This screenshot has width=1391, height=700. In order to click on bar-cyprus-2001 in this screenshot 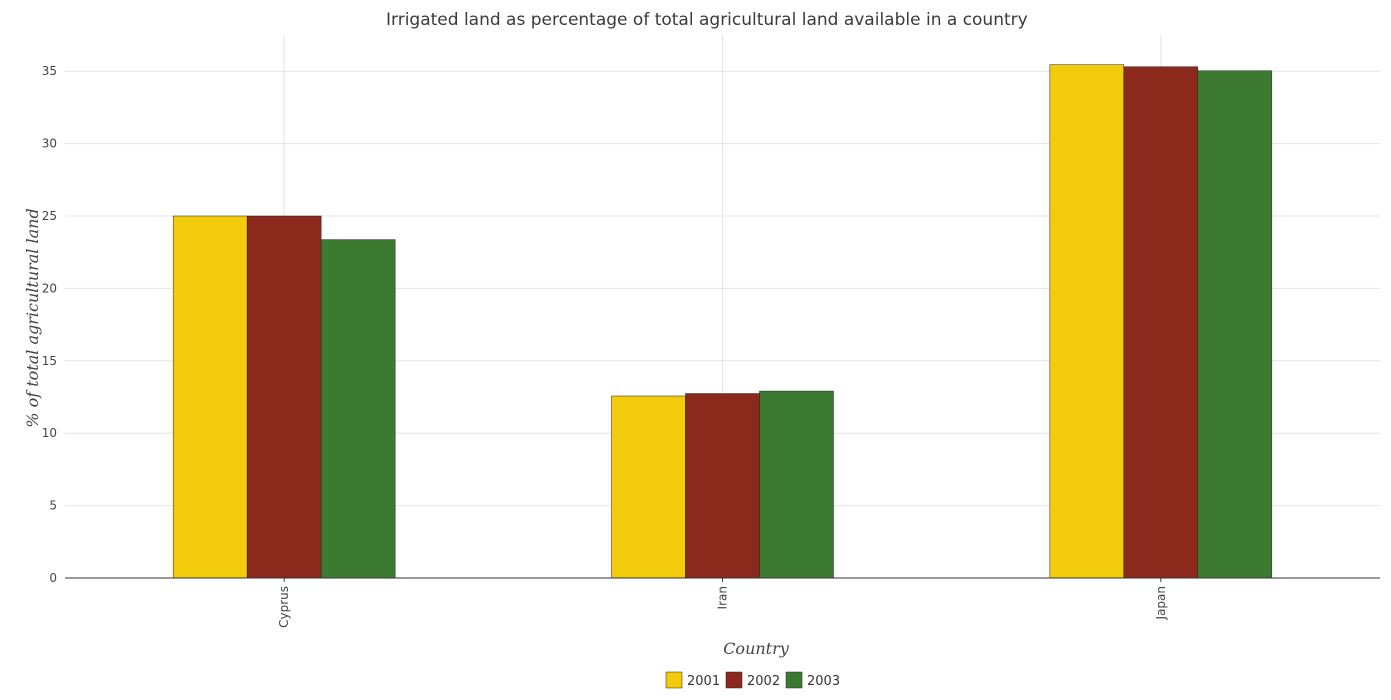, I will do `click(210, 397)`.